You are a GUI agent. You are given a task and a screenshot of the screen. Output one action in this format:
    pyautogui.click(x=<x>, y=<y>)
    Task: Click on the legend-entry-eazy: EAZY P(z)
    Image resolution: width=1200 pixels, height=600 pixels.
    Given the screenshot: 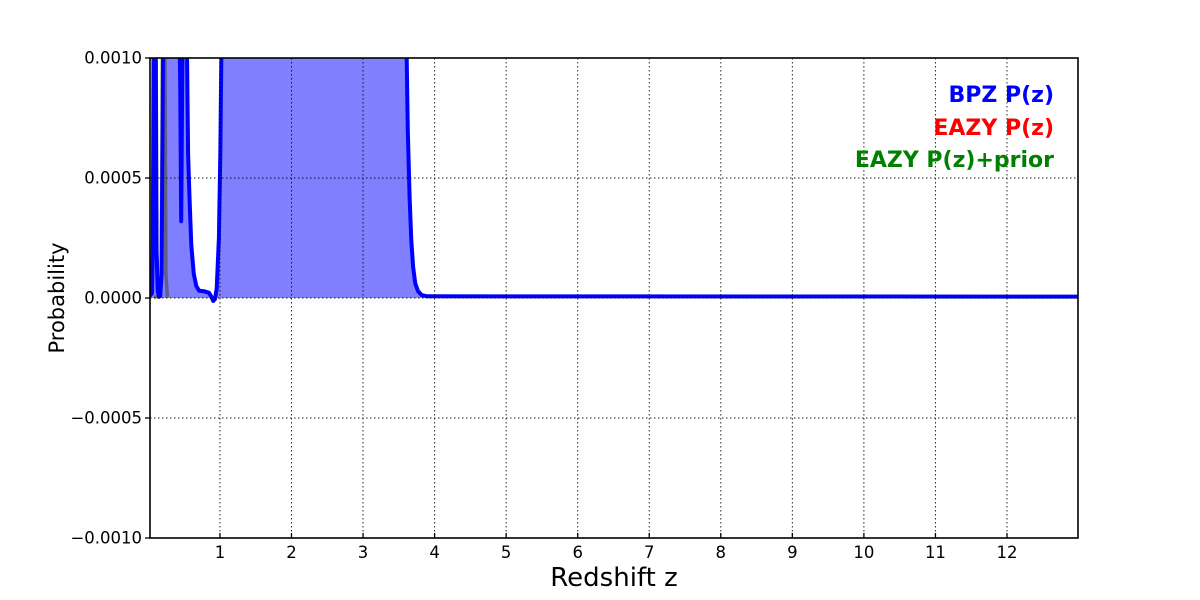 What is the action you would take?
    pyautogui.click(x=993, y=128)
    